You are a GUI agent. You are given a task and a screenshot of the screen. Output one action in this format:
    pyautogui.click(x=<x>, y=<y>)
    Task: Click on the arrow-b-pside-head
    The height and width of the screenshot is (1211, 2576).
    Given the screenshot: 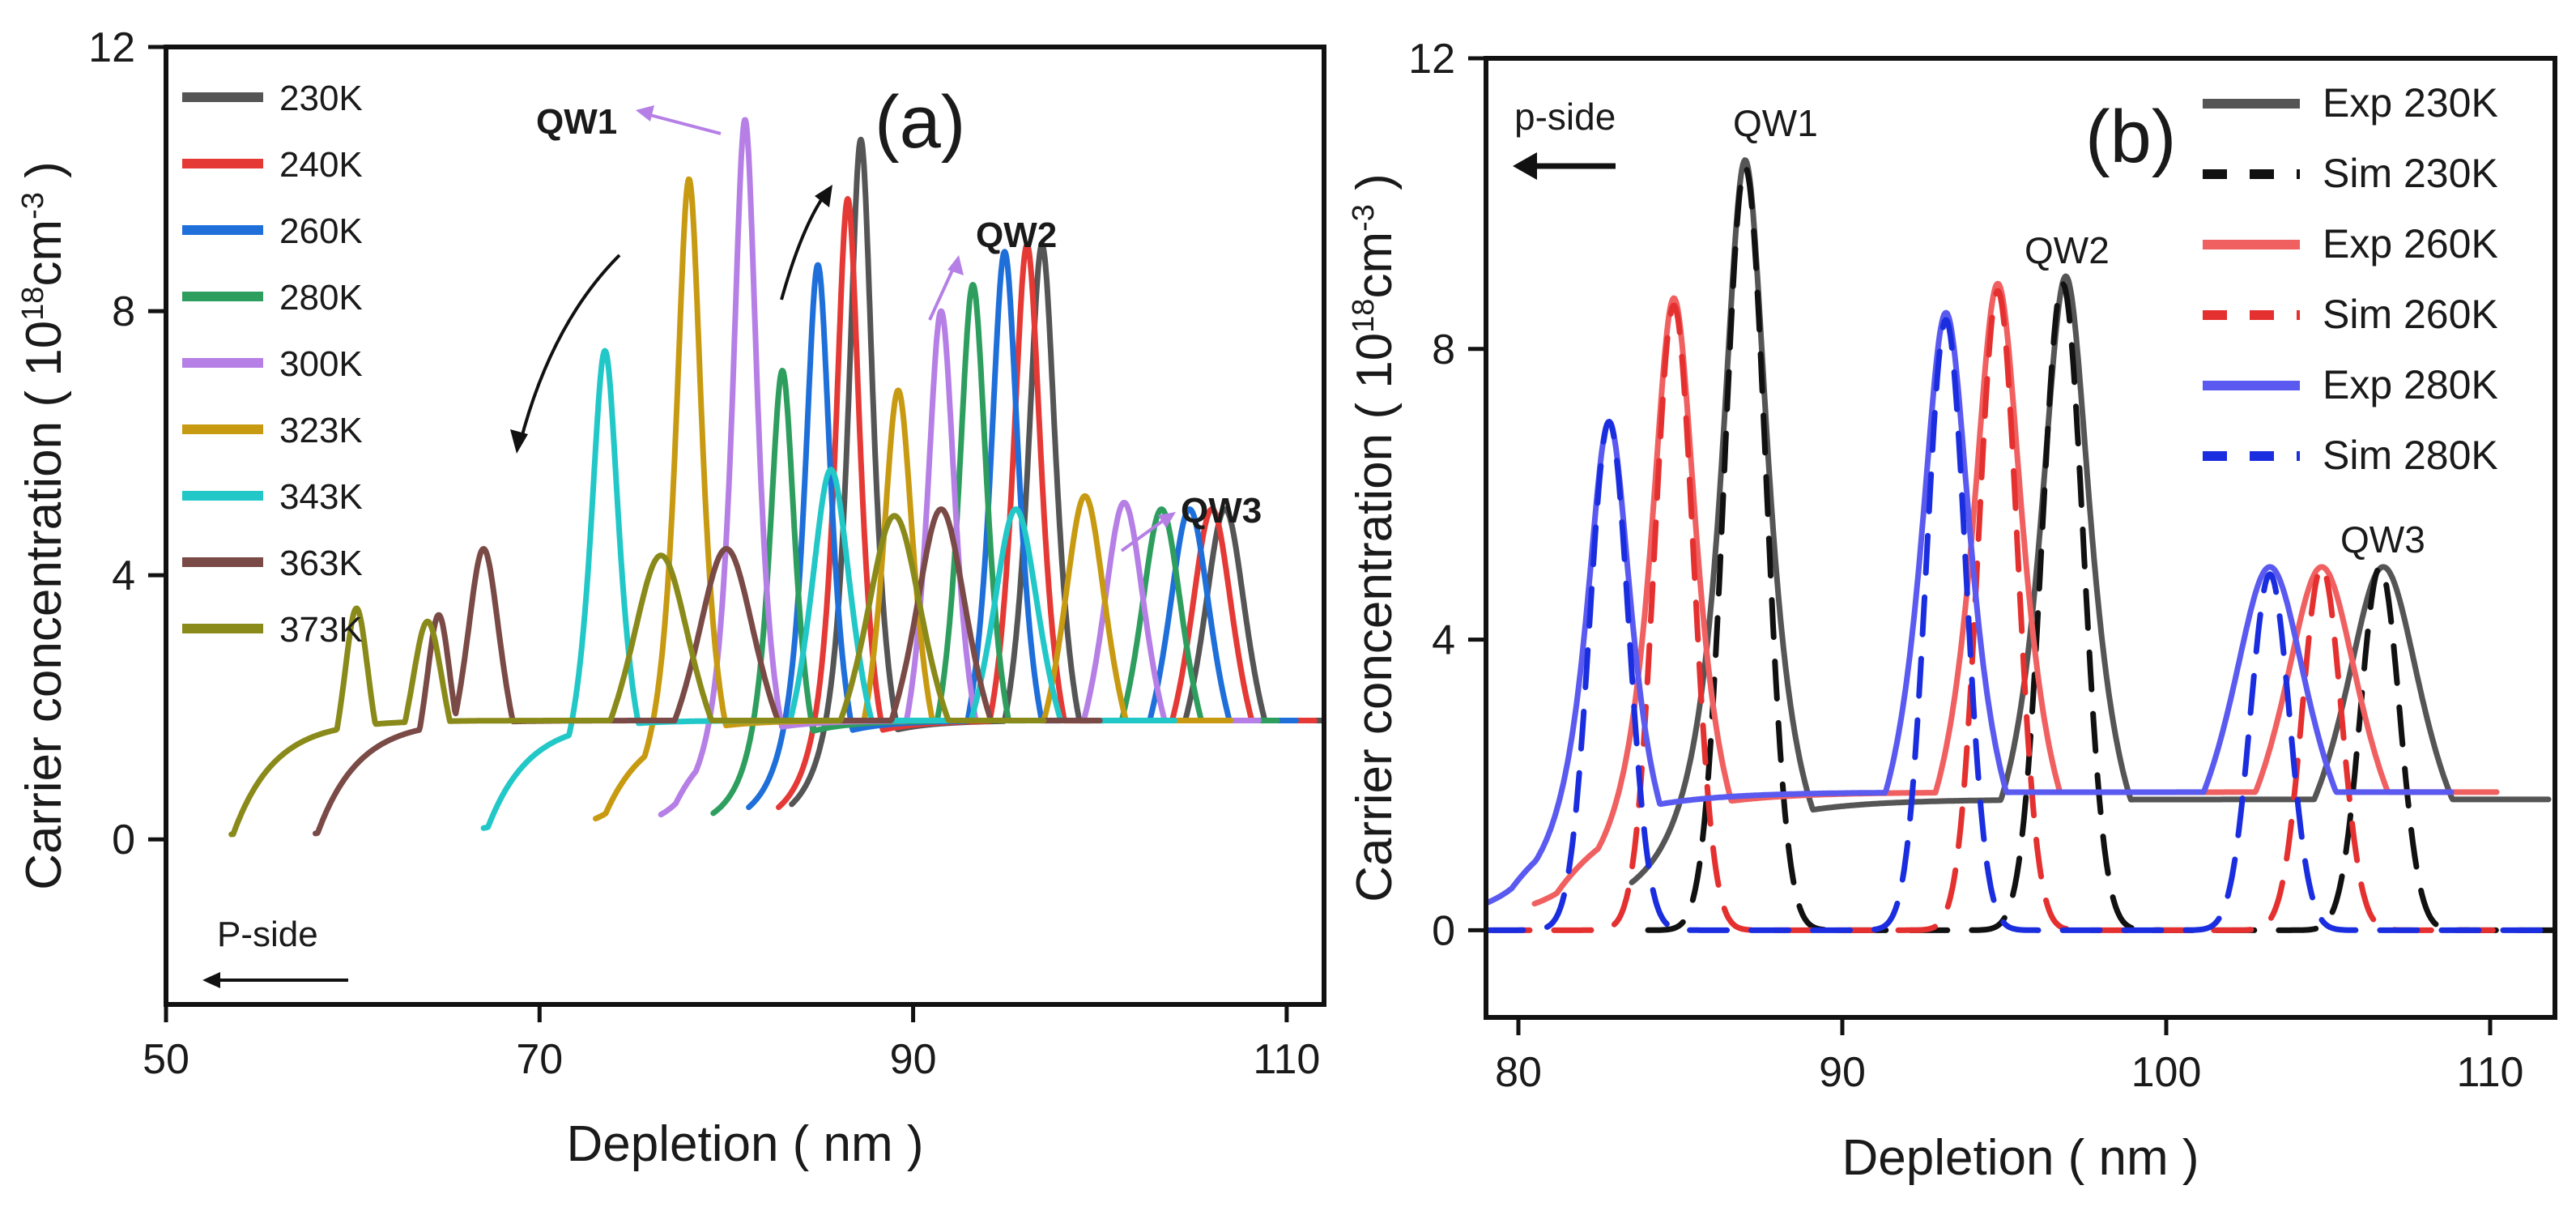 What is the action you would take?
    pyautogui.click(x=1525, y=166)
    